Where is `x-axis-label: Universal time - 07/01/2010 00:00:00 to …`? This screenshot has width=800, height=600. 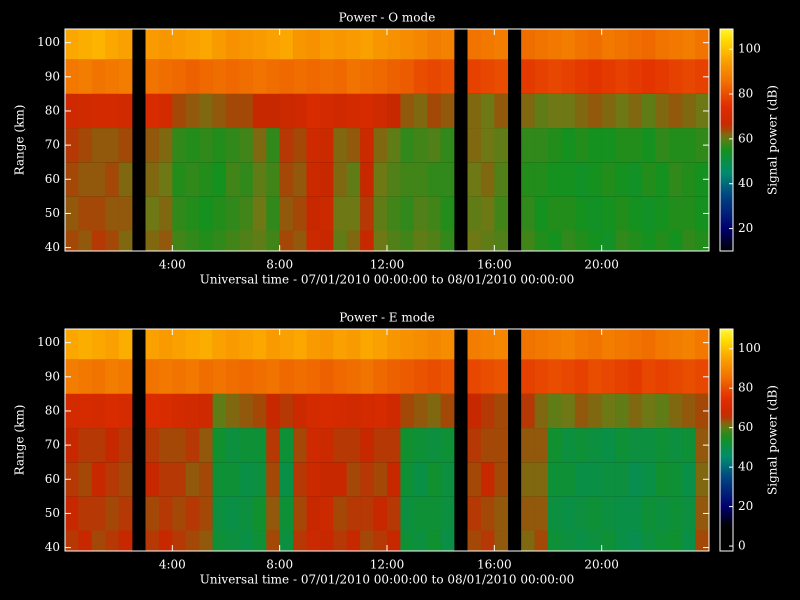 x-axis-label: Universal time - 07/01/2010 00:00:00 to … is located at coordinates (387, 280).